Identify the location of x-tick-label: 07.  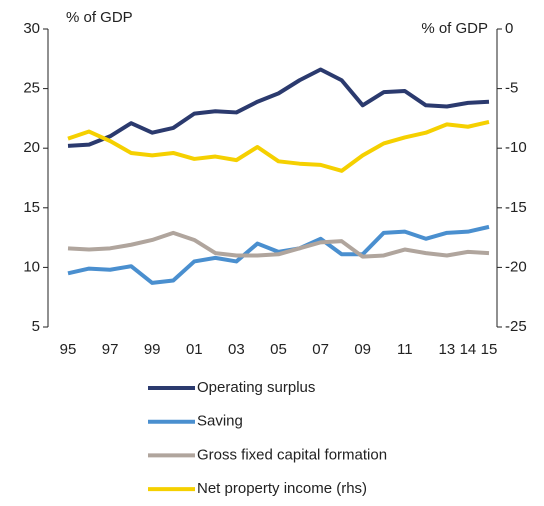
(320, 349).